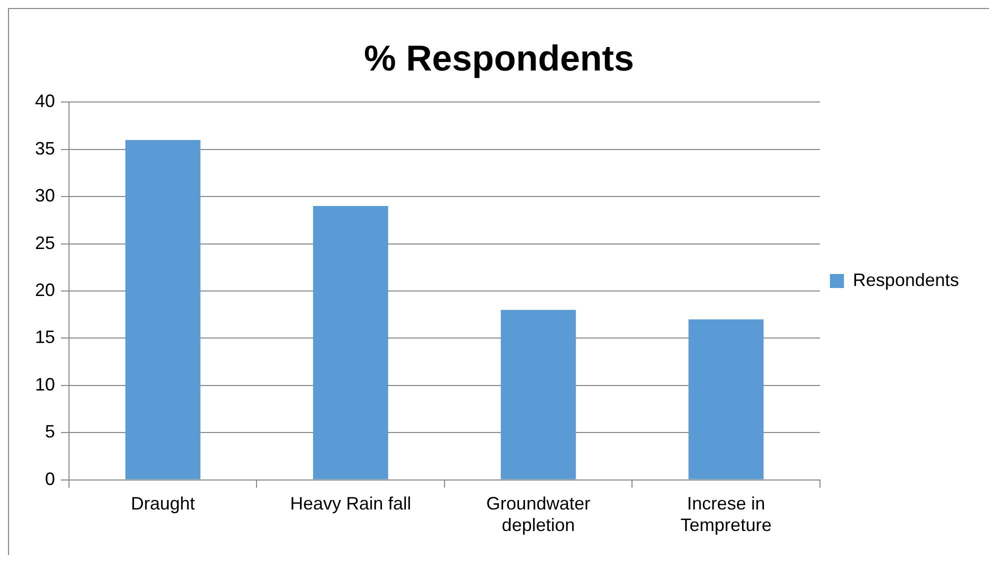 This screenshot has height=562, width=997. What do you see at coordinates (351, 504) in the screenshot?
I see `x-tick-label: Heavy Rain fall` at bounding box center [351, 504].